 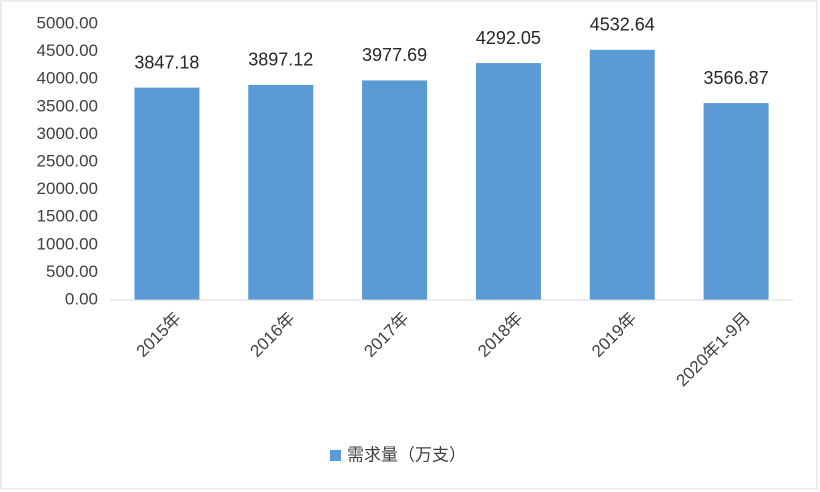 What do you see at coordinates (406, 454) in the screenshot?
I see `legend-label: 需求量（万支）` at bounding box center [406, 454].